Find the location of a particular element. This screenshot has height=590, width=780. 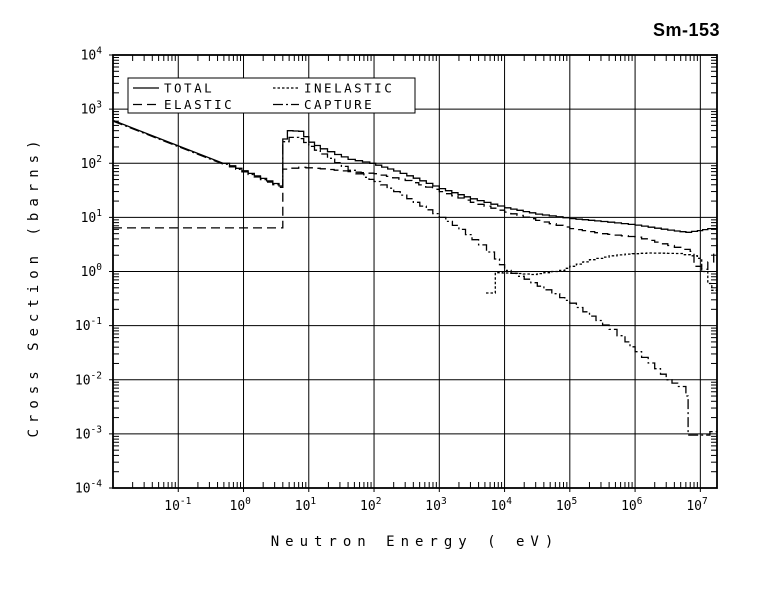

legend-label-elastic: ELASTIC is located at coordinates (199, 104).